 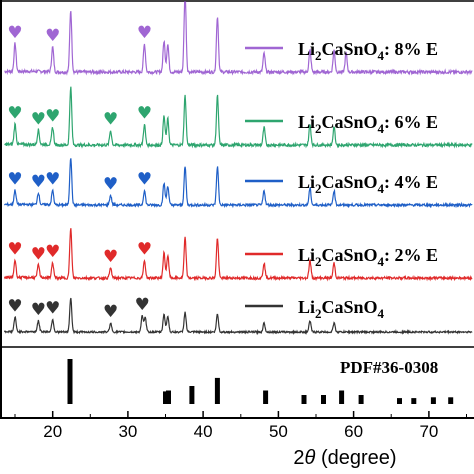 What do you see at coordinates (38, 310) in the screenshot?
I see `series-5-marker-2: ♥` at bounding box center [38, 310].